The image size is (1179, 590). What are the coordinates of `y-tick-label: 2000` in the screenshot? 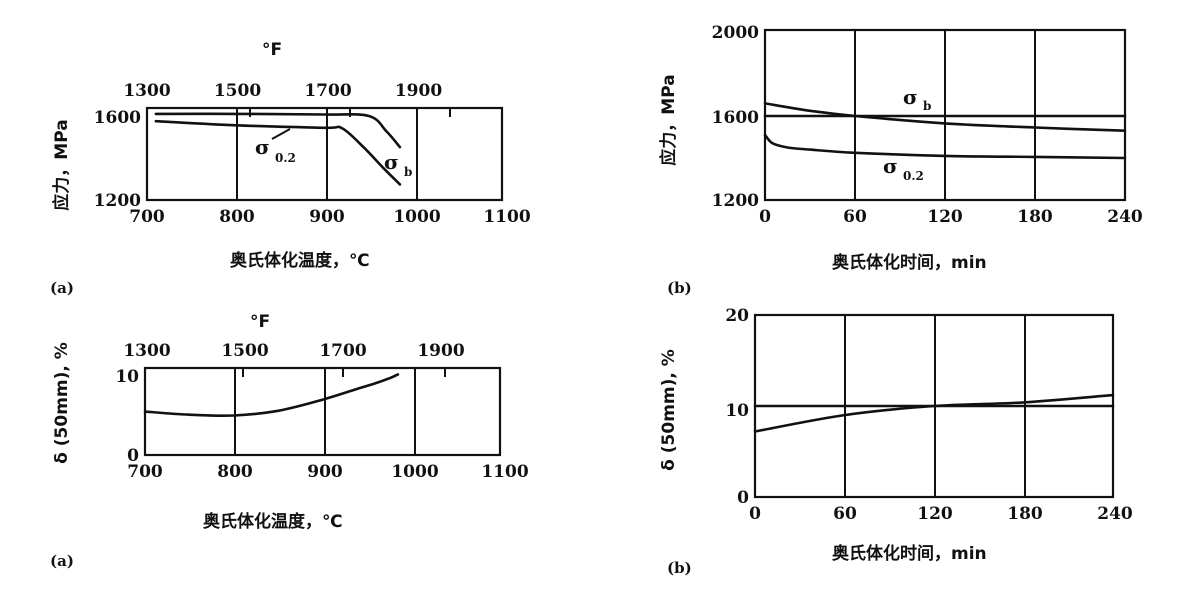 It's located at (735, 33).